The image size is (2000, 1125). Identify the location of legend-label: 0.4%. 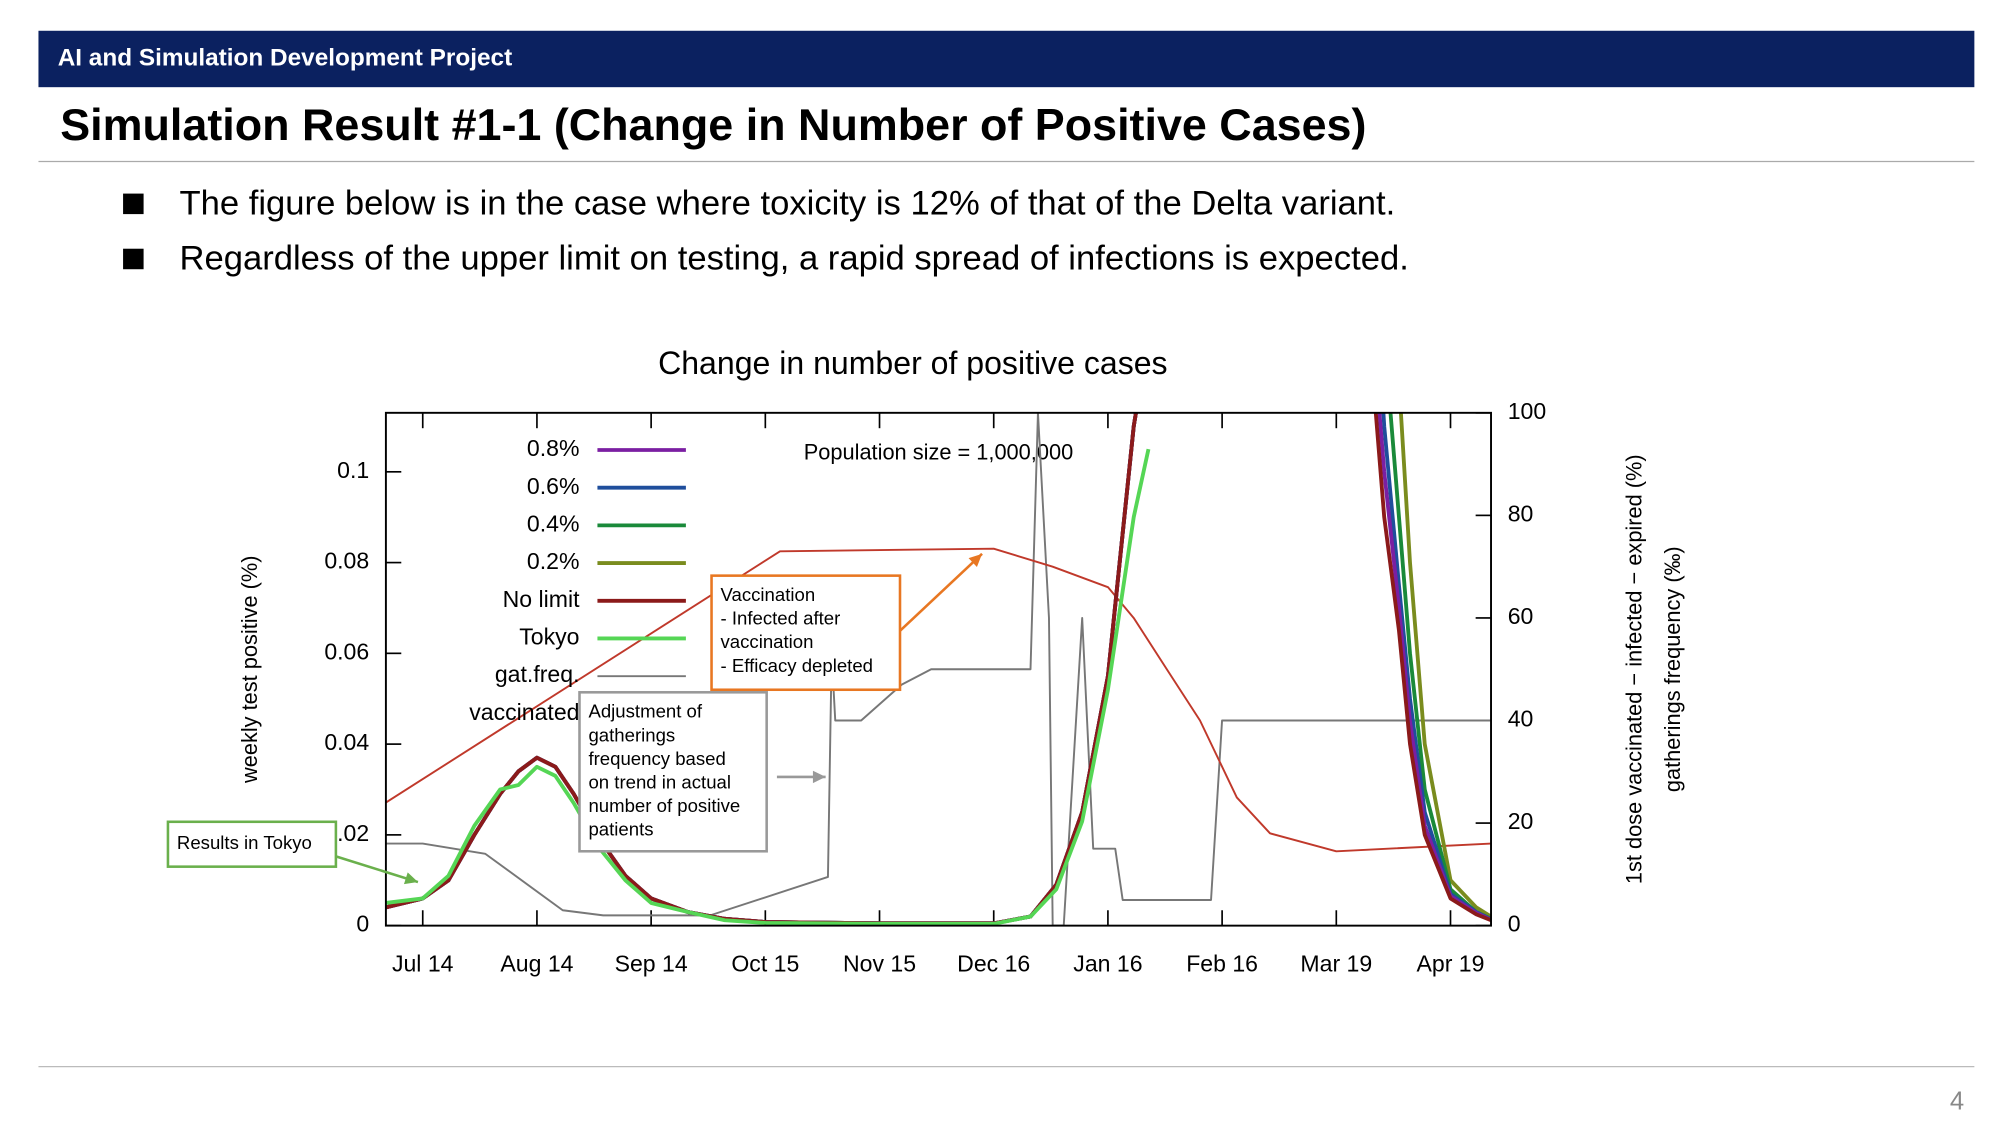
(553, 523).